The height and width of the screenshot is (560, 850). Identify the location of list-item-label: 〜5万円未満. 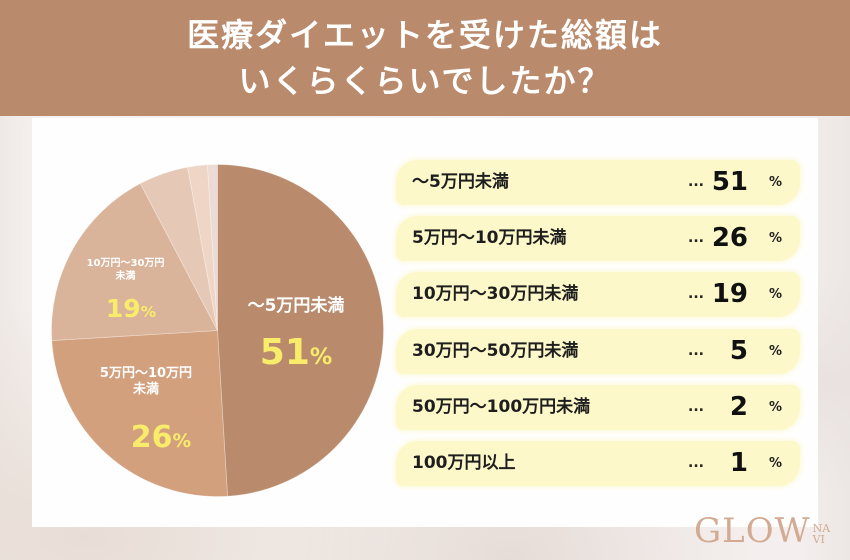
(460, 182).